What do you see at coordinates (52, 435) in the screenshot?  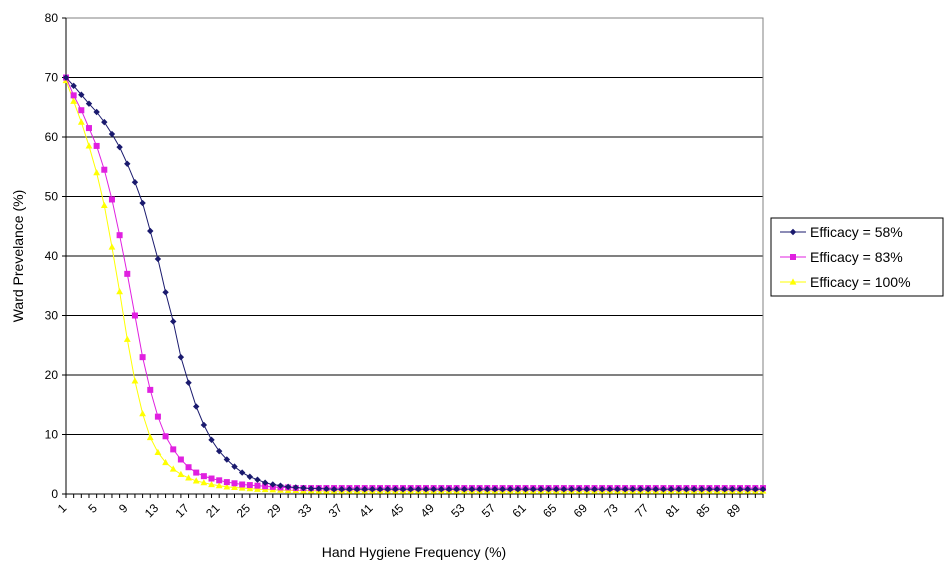 I see `y-tick-label: 10` at bounding box center [52, 435].